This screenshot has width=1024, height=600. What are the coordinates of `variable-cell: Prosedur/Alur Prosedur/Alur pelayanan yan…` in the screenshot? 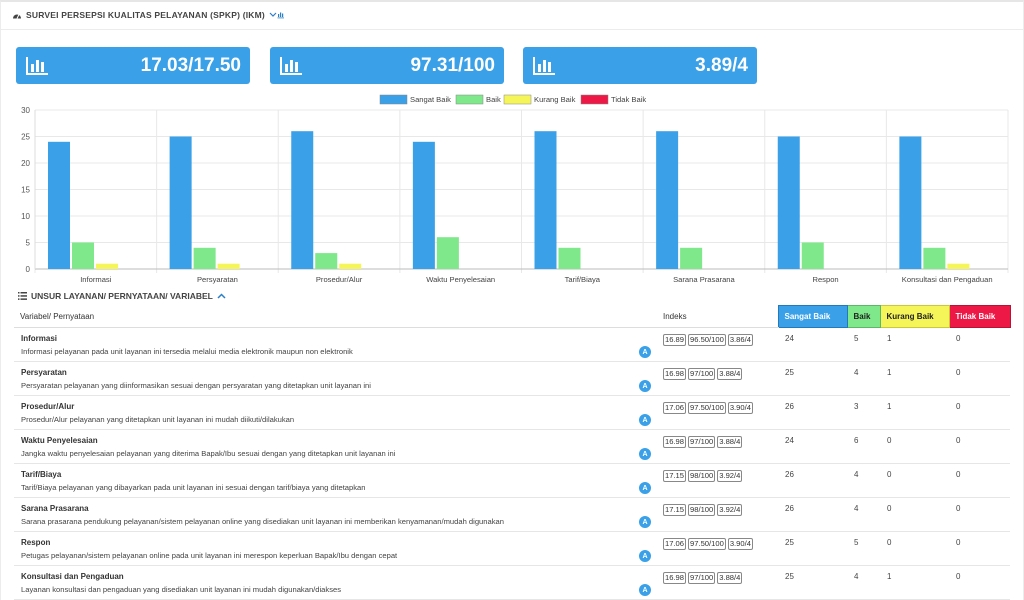 It's located at (335, 412).